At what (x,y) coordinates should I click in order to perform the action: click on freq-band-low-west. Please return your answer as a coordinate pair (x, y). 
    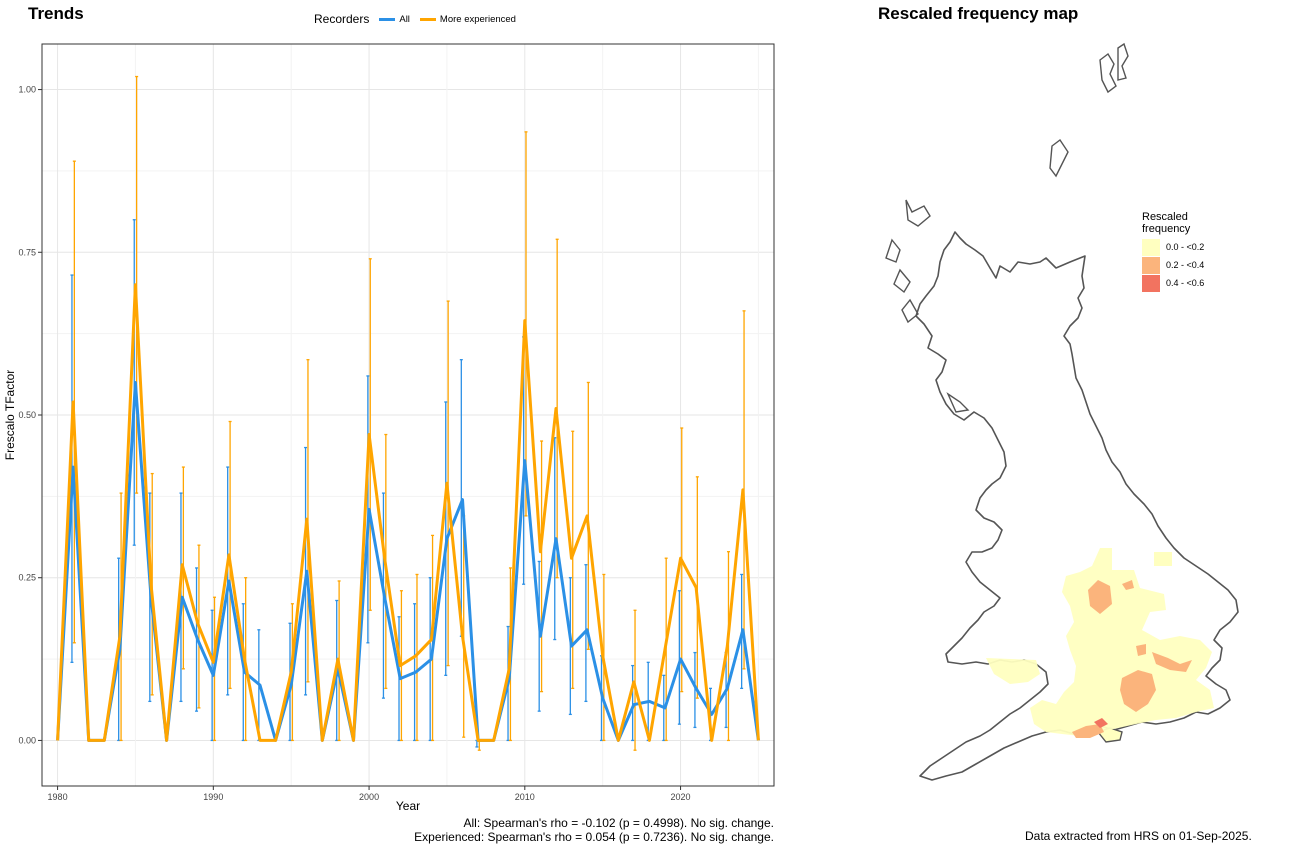
    Looking at the image, I should click on (1013, 671).